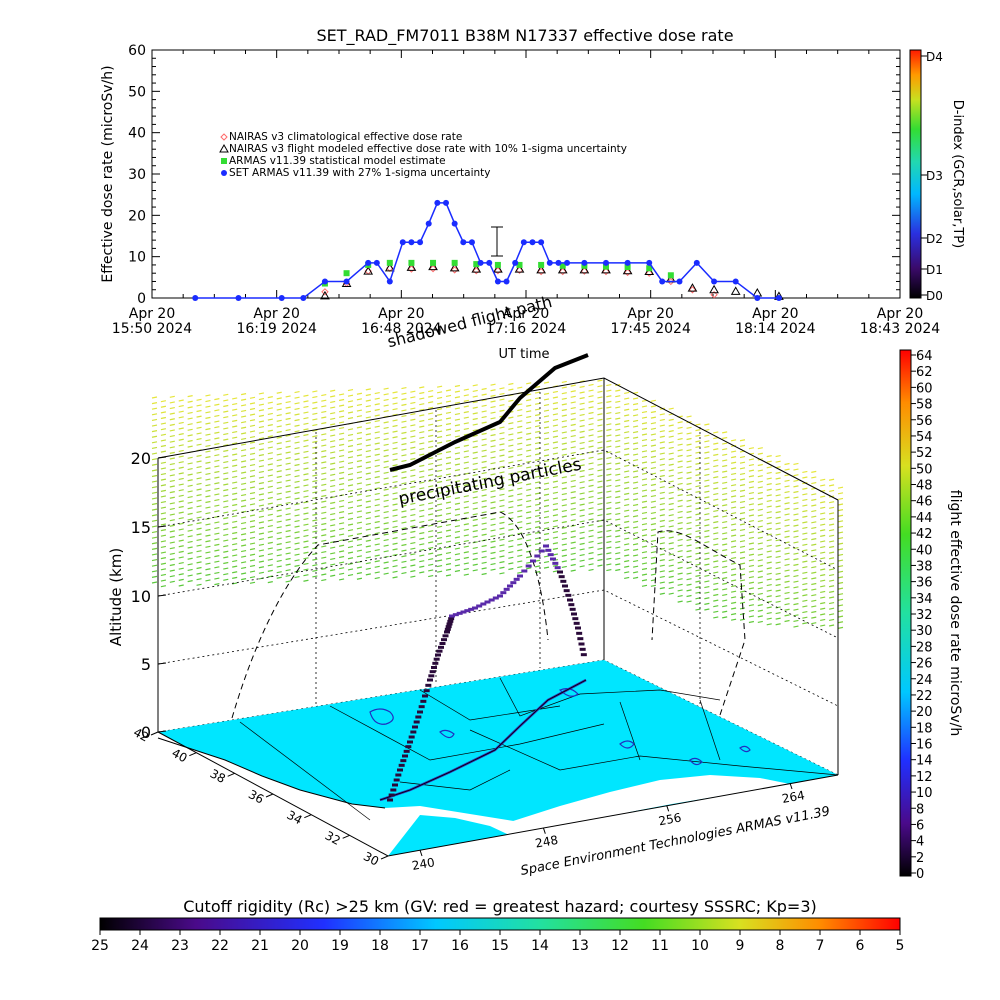  What do you see at coordinates (152, 329) in the screenshot?
I see `x-tick-label-time: 15:50 2024` at bounding box center [152, 329].